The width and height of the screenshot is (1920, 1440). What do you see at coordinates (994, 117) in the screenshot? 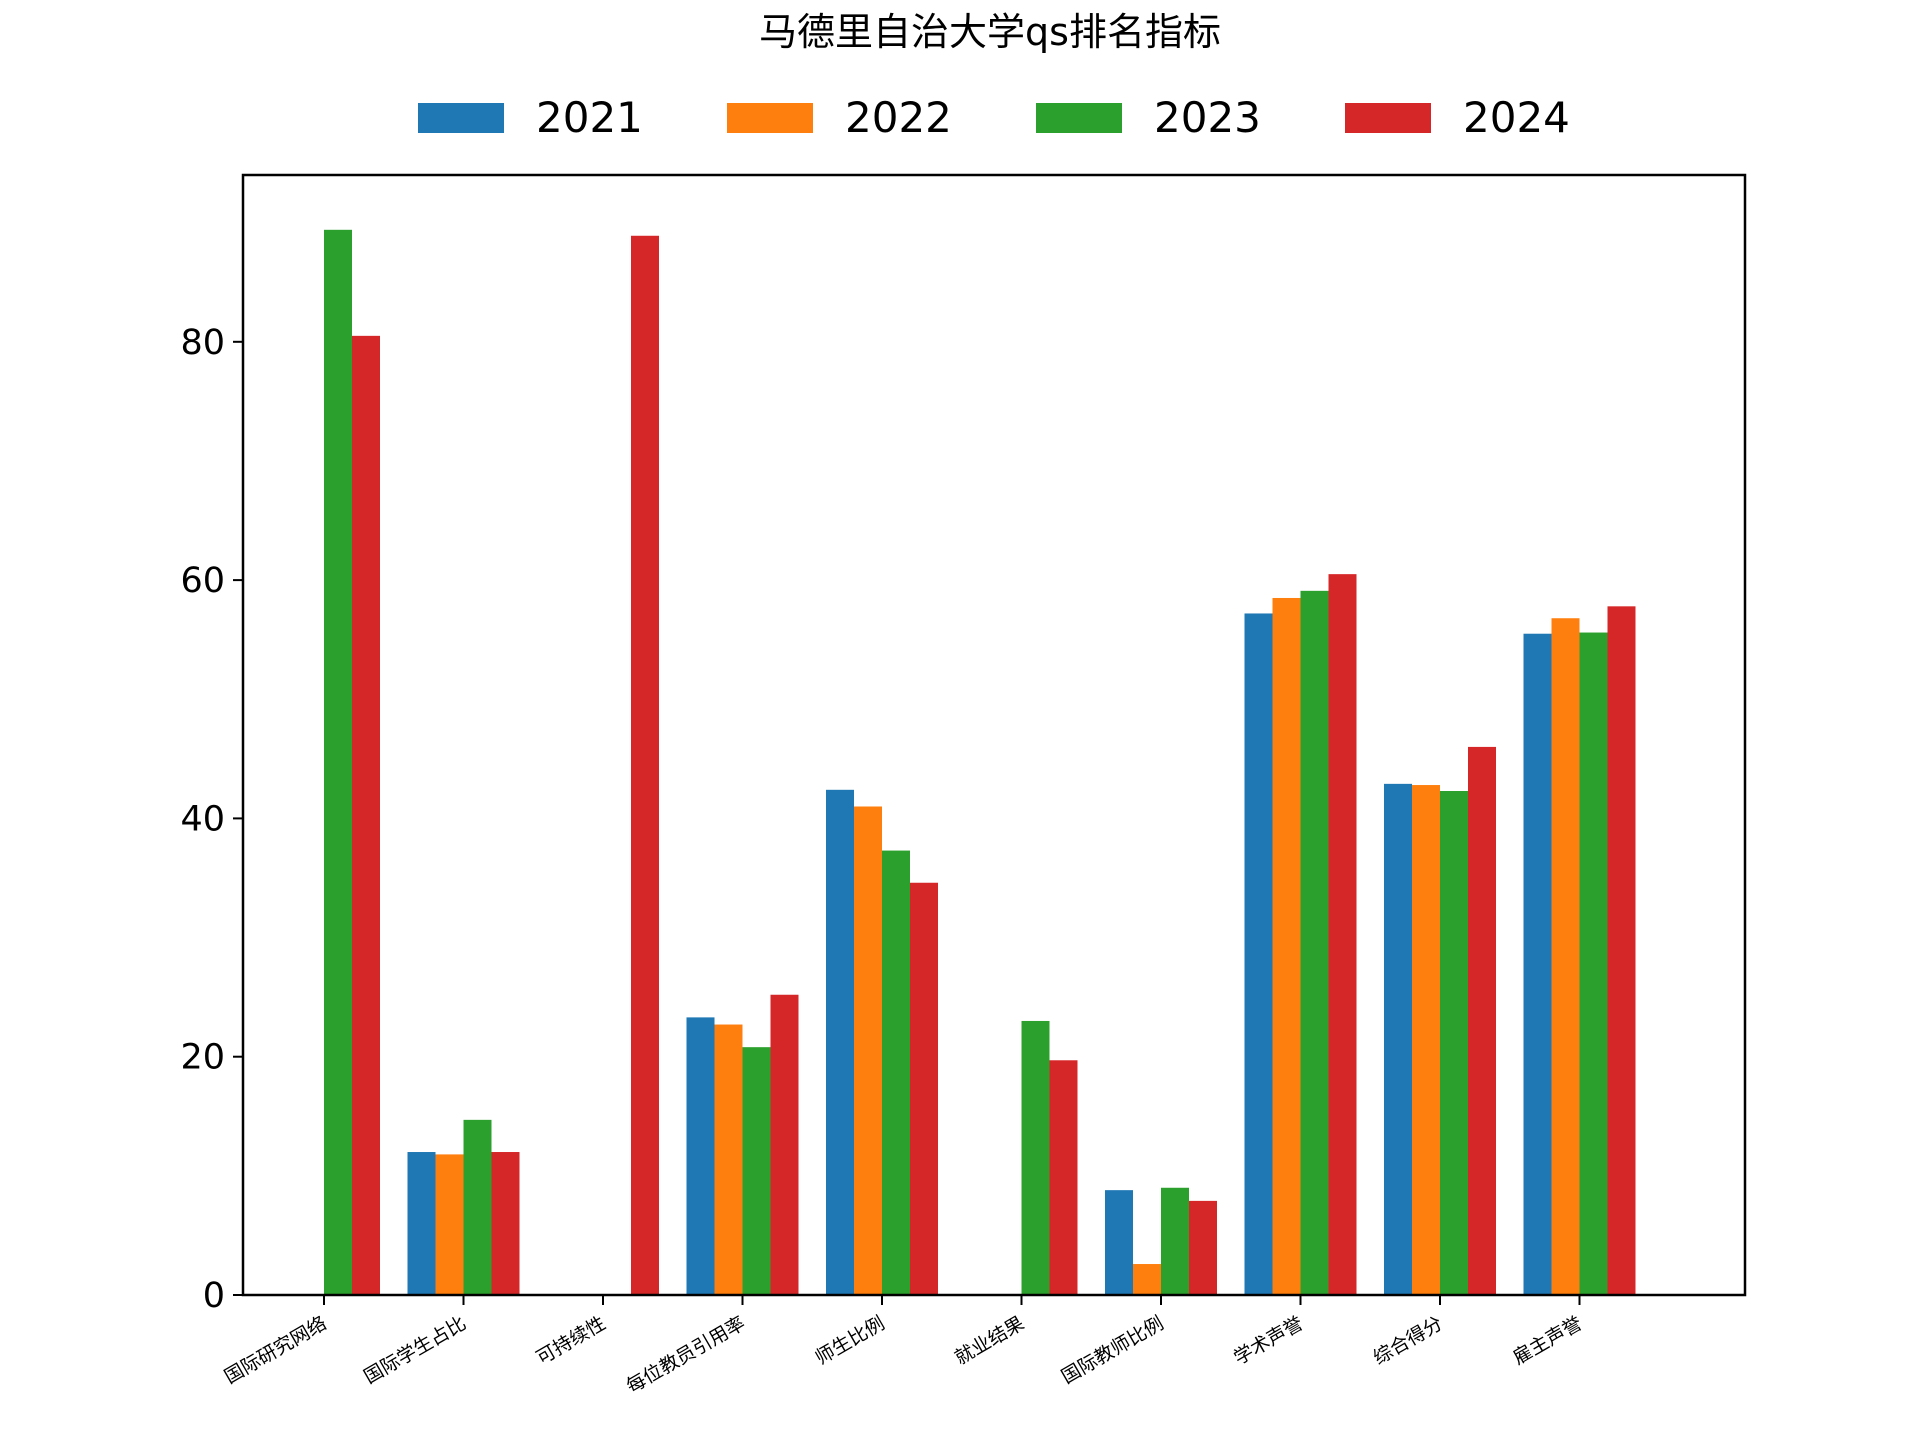
I see `legend: 2021 2022 2023 2024` at bounding box center [994, 117].